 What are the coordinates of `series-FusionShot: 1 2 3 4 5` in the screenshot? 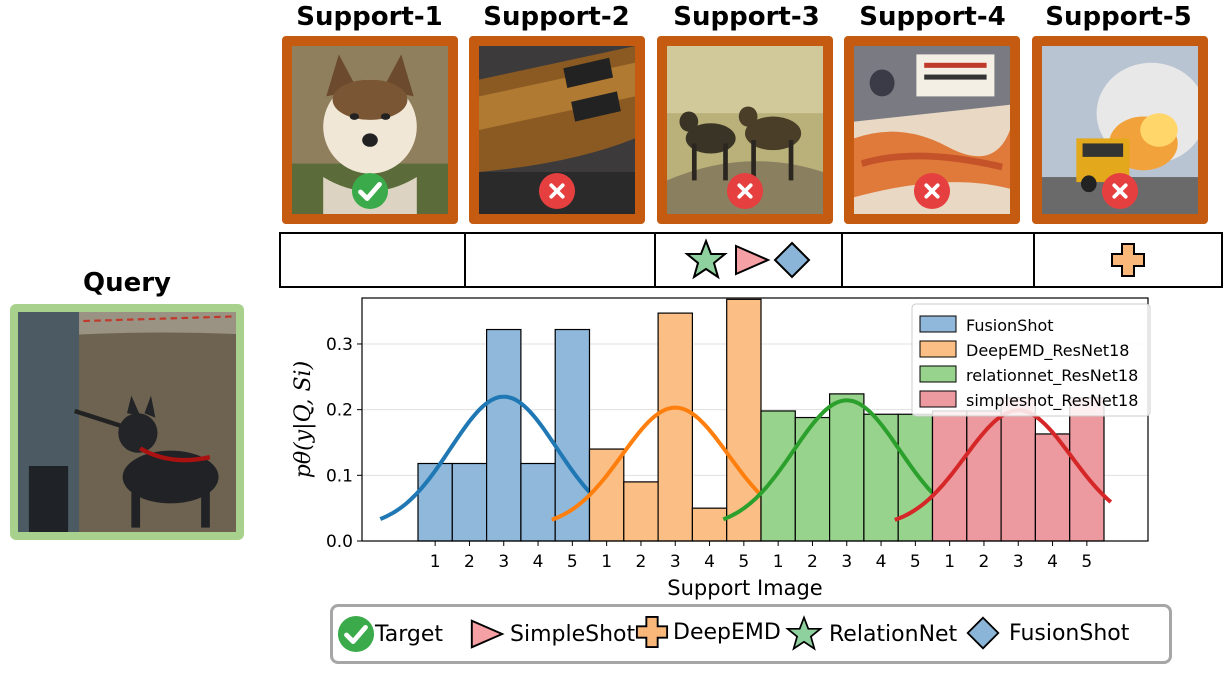 It's located at (488, 450).